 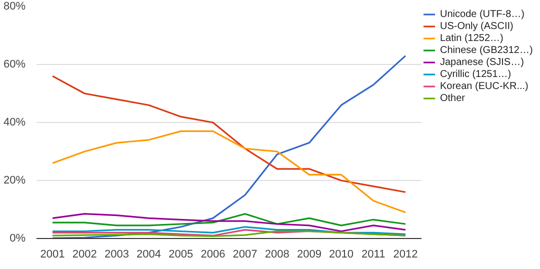 I want to click on legend-label: Japanese (SJIS…), so click(x=482, y=62).